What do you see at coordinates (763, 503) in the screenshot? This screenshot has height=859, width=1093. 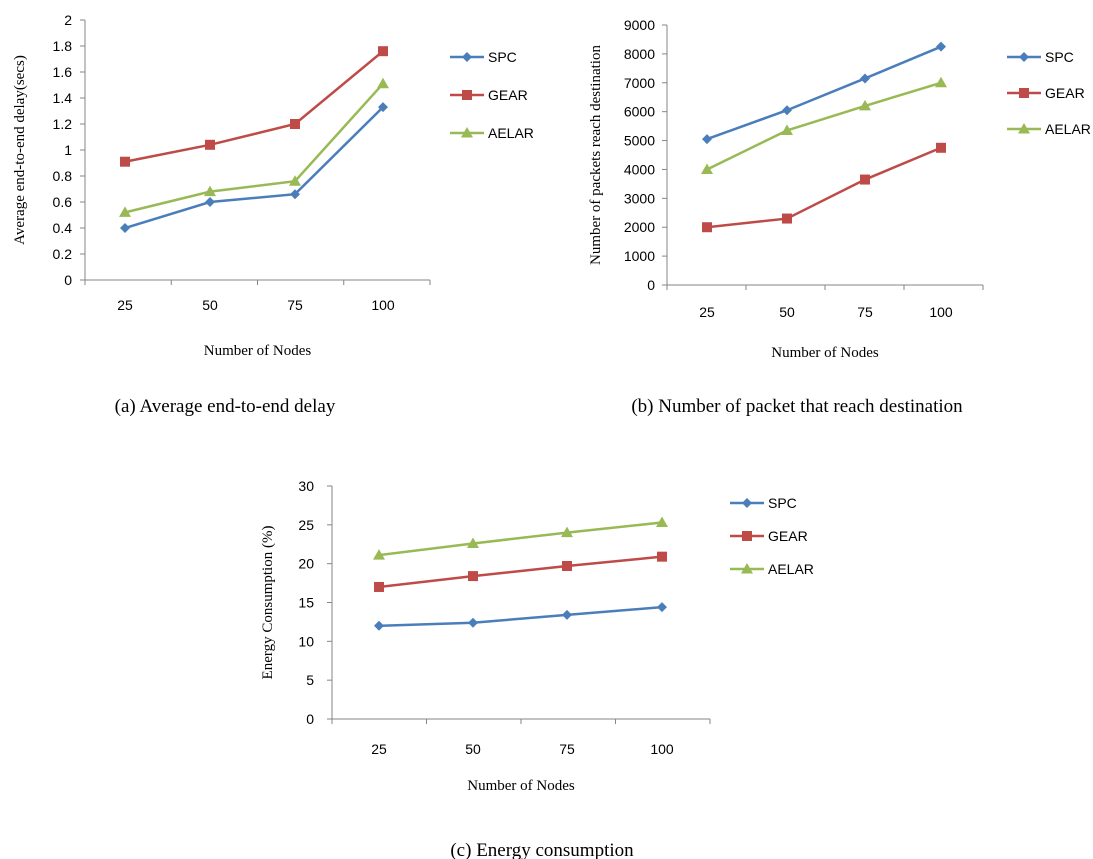 I see `legend-item-spc: SPC` at bounding box center [763, 503].